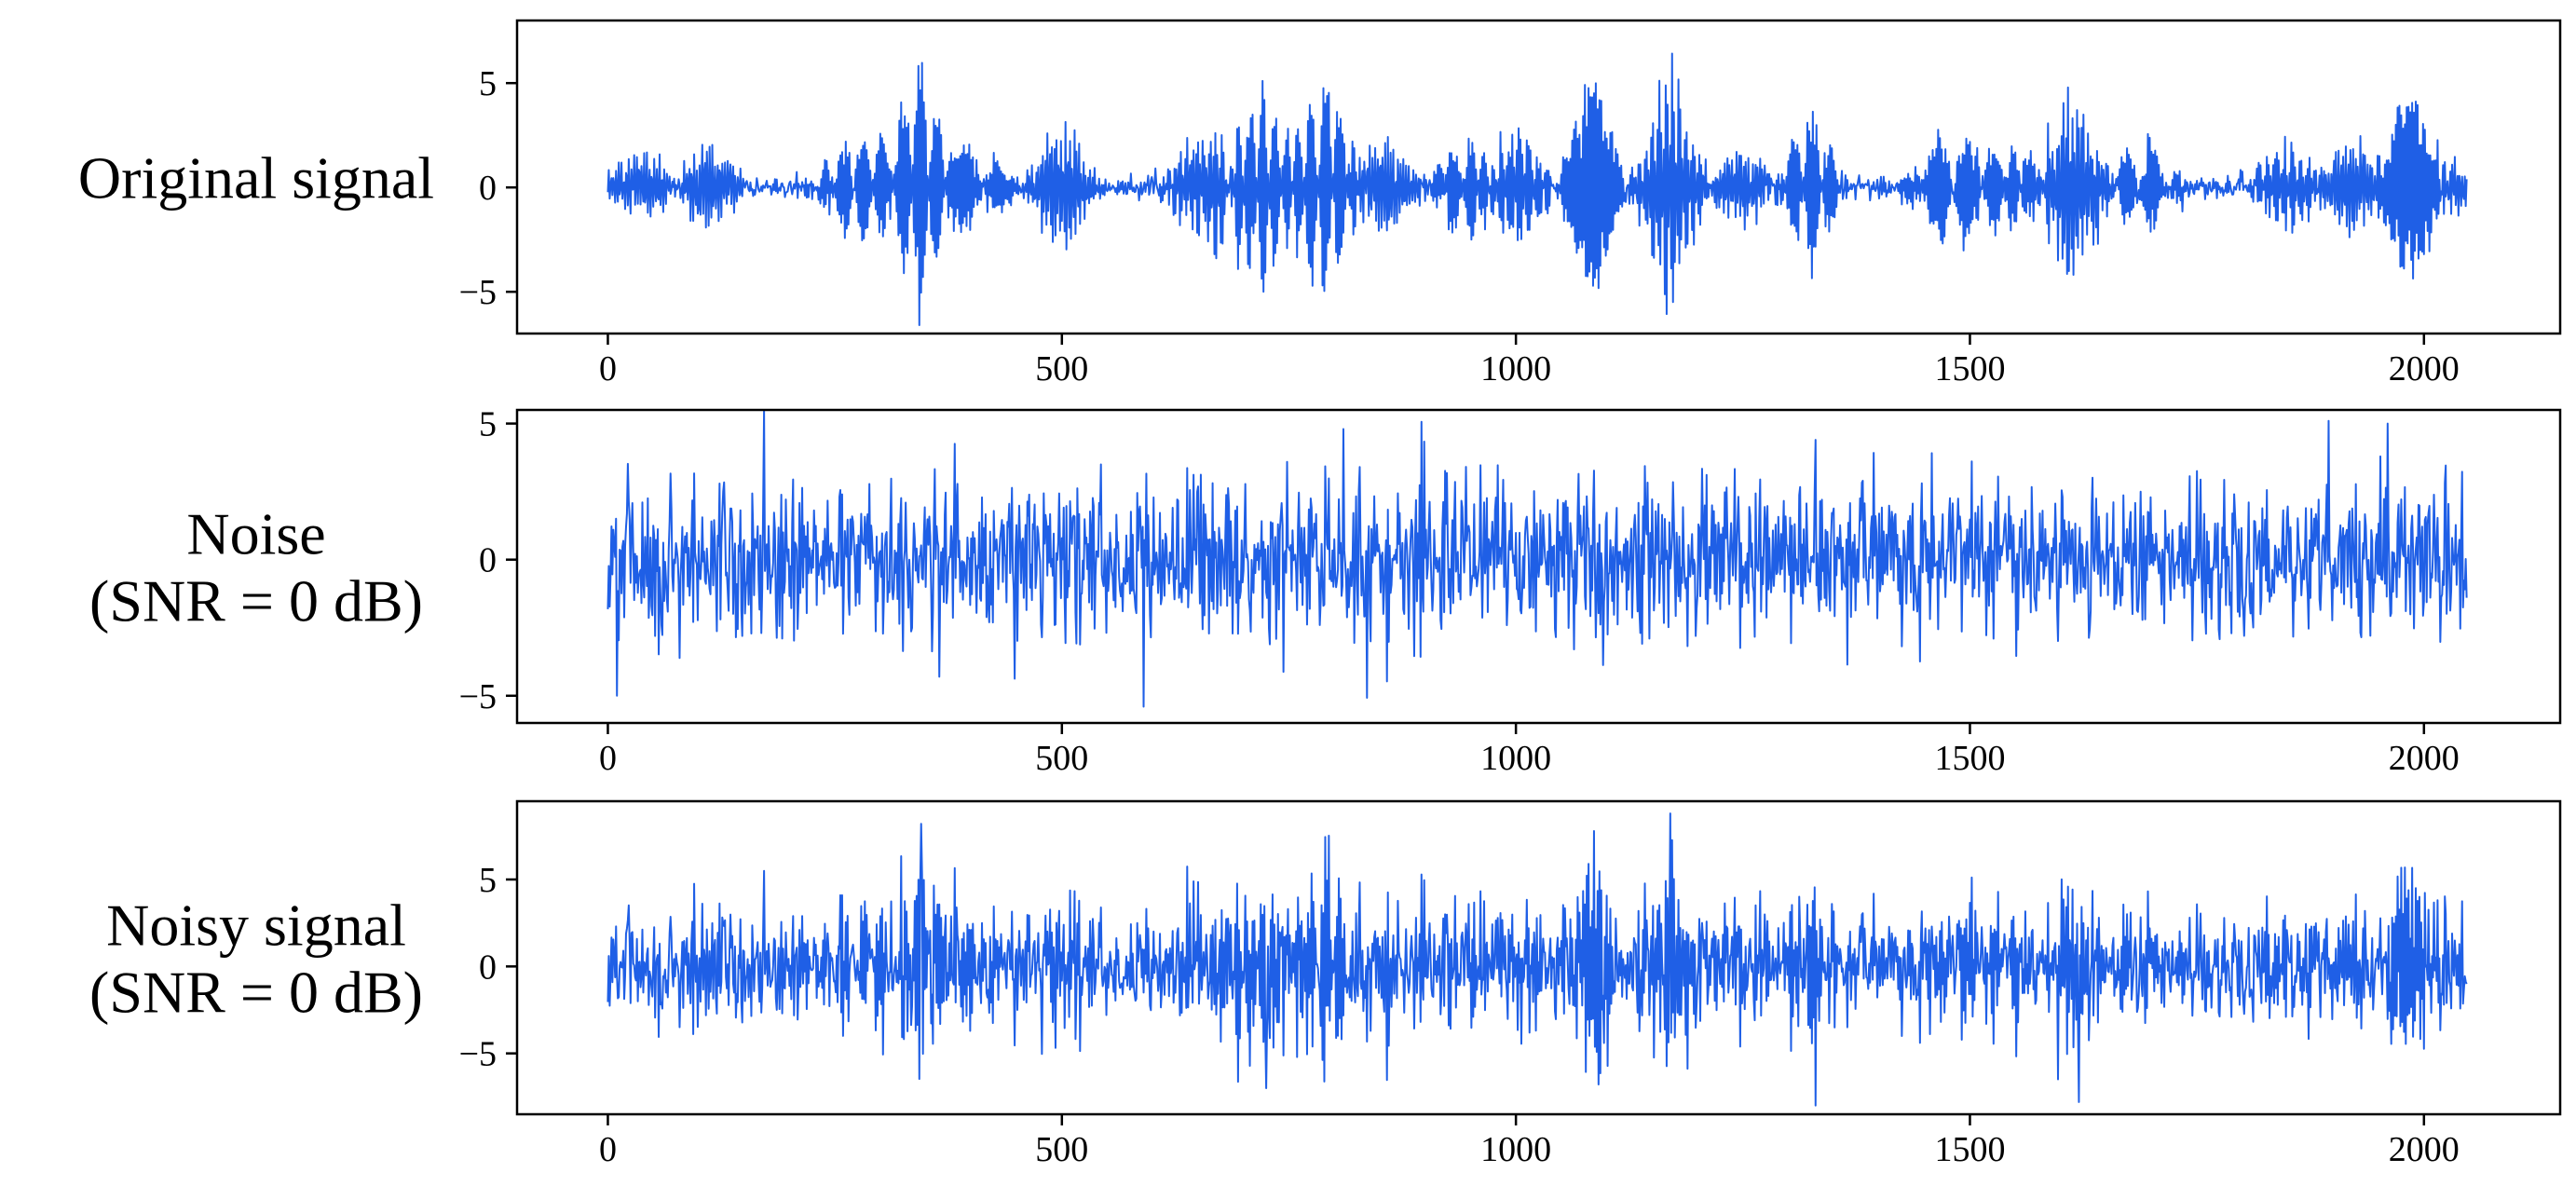 The image size is (2576, 1186). Describe the element at coordinates (255, 533) in the screenshot. I see `row-label: Noise` at that location.